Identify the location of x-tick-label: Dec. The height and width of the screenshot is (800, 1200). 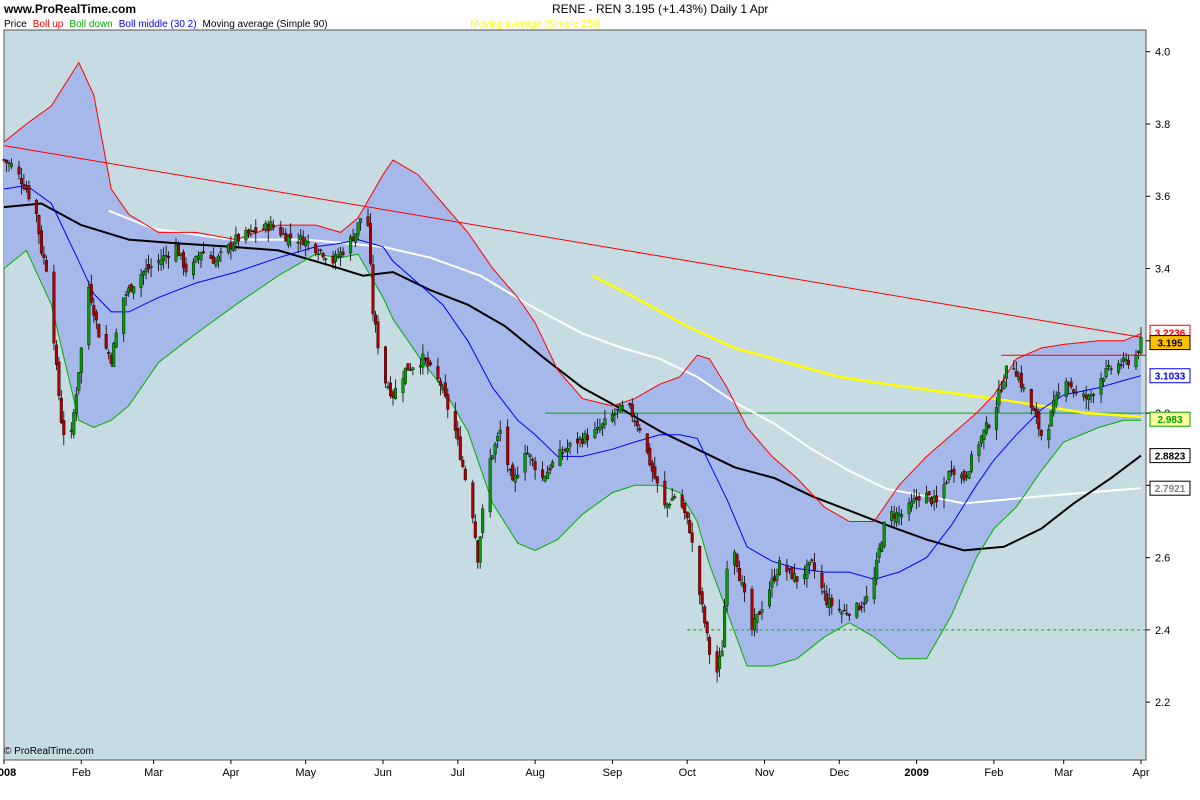
(840, 773).